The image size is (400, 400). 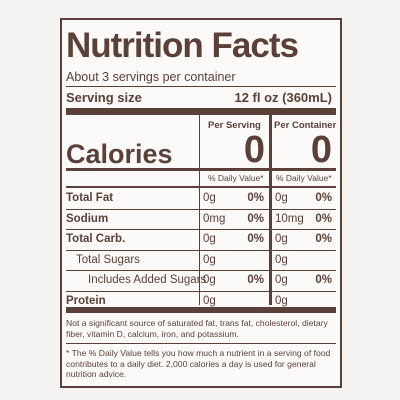 What do you see at coordinates (90, 198) in the screenshot?
I see `nutrient-label: Total Fat` at bounding box center [90, 198].